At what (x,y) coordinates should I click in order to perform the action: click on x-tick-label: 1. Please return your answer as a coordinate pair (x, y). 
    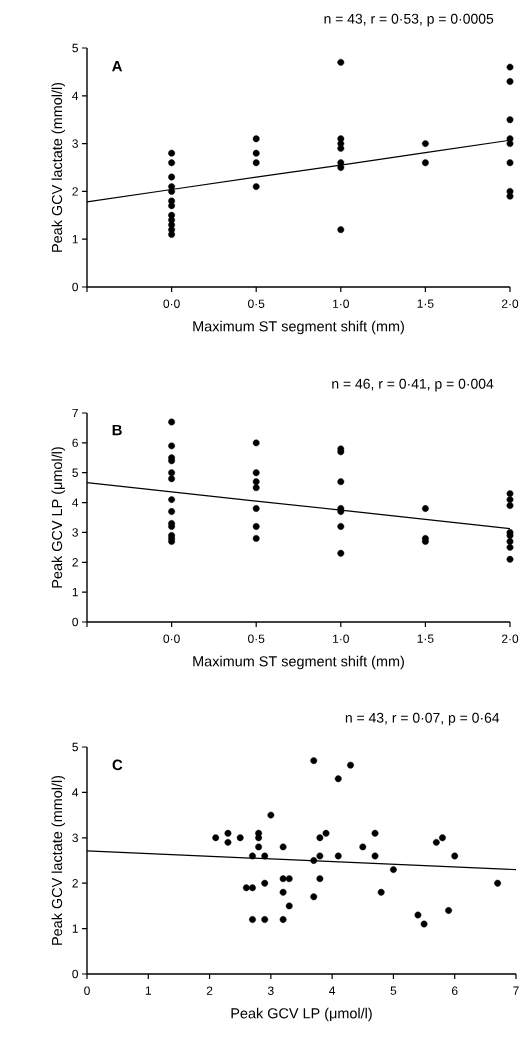
    Looking at the image, I should click on (148, 990).